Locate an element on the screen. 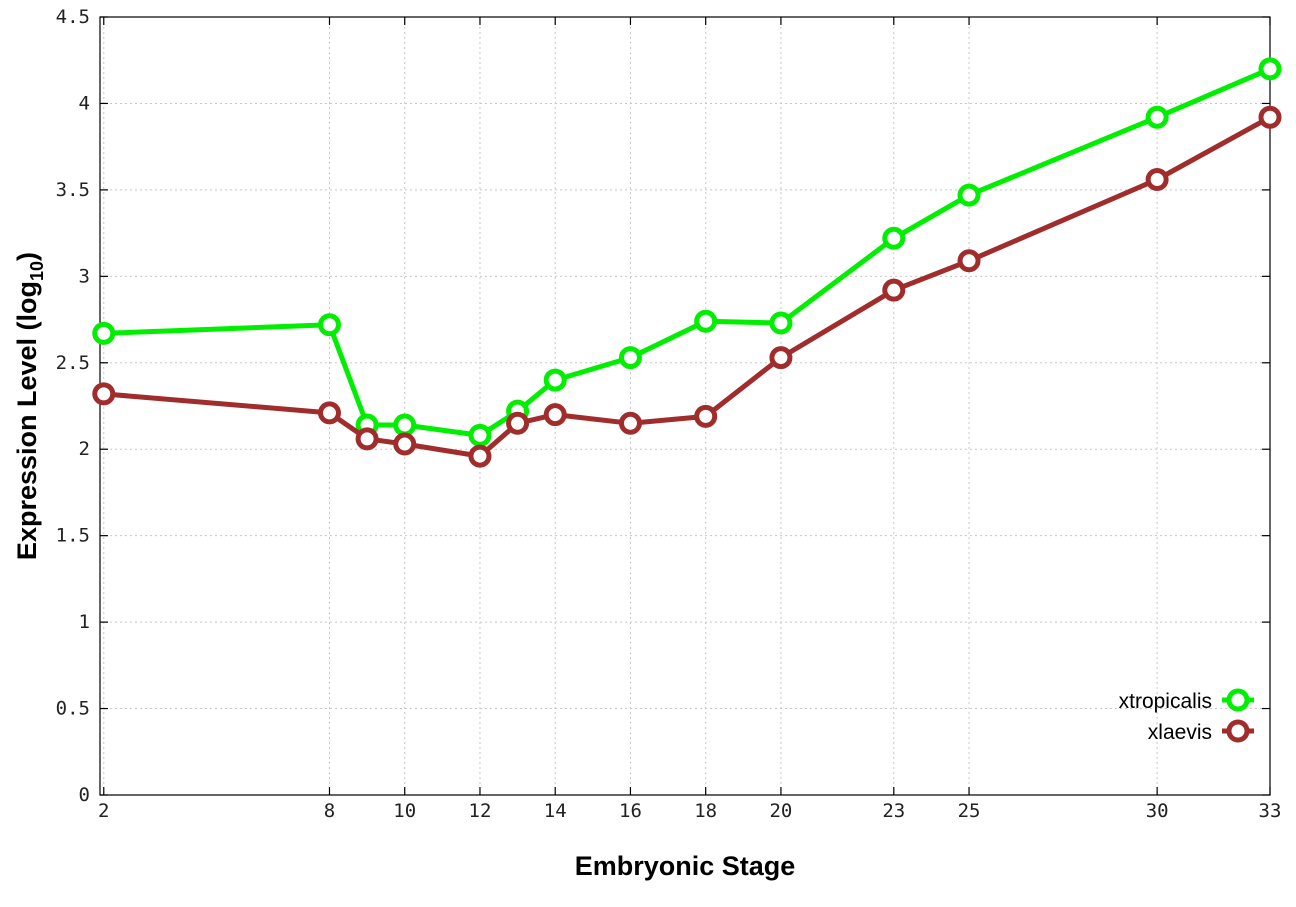 Image resolution: width=1296 pixels, height=907 pixels. x-axis-title: Embryonic Stage is located at coordinates (685, 866).